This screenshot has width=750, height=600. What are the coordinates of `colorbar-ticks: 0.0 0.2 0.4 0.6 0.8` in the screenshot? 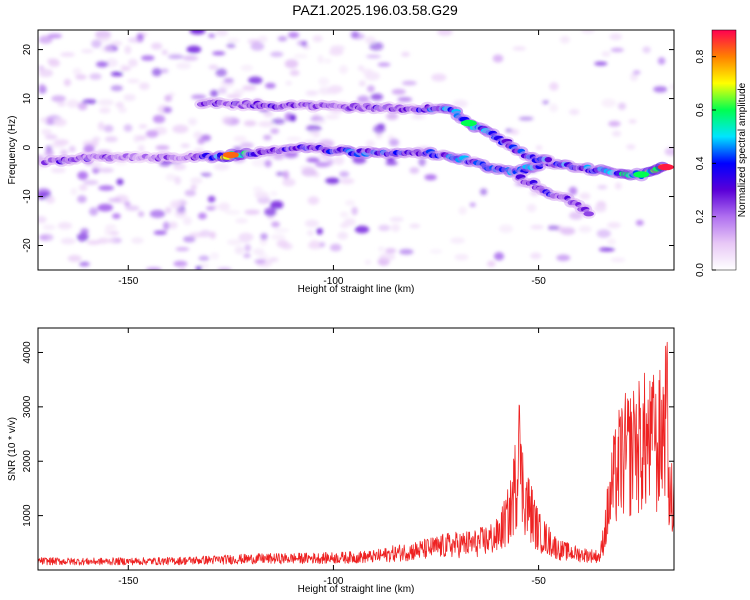 It's located at (705, 163).